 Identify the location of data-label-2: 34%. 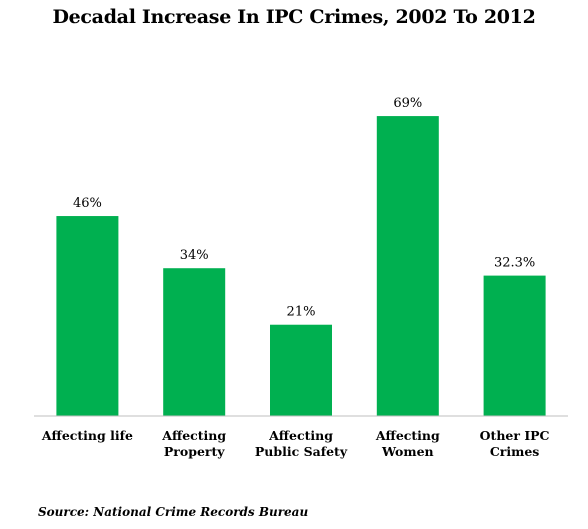
(194, 255).